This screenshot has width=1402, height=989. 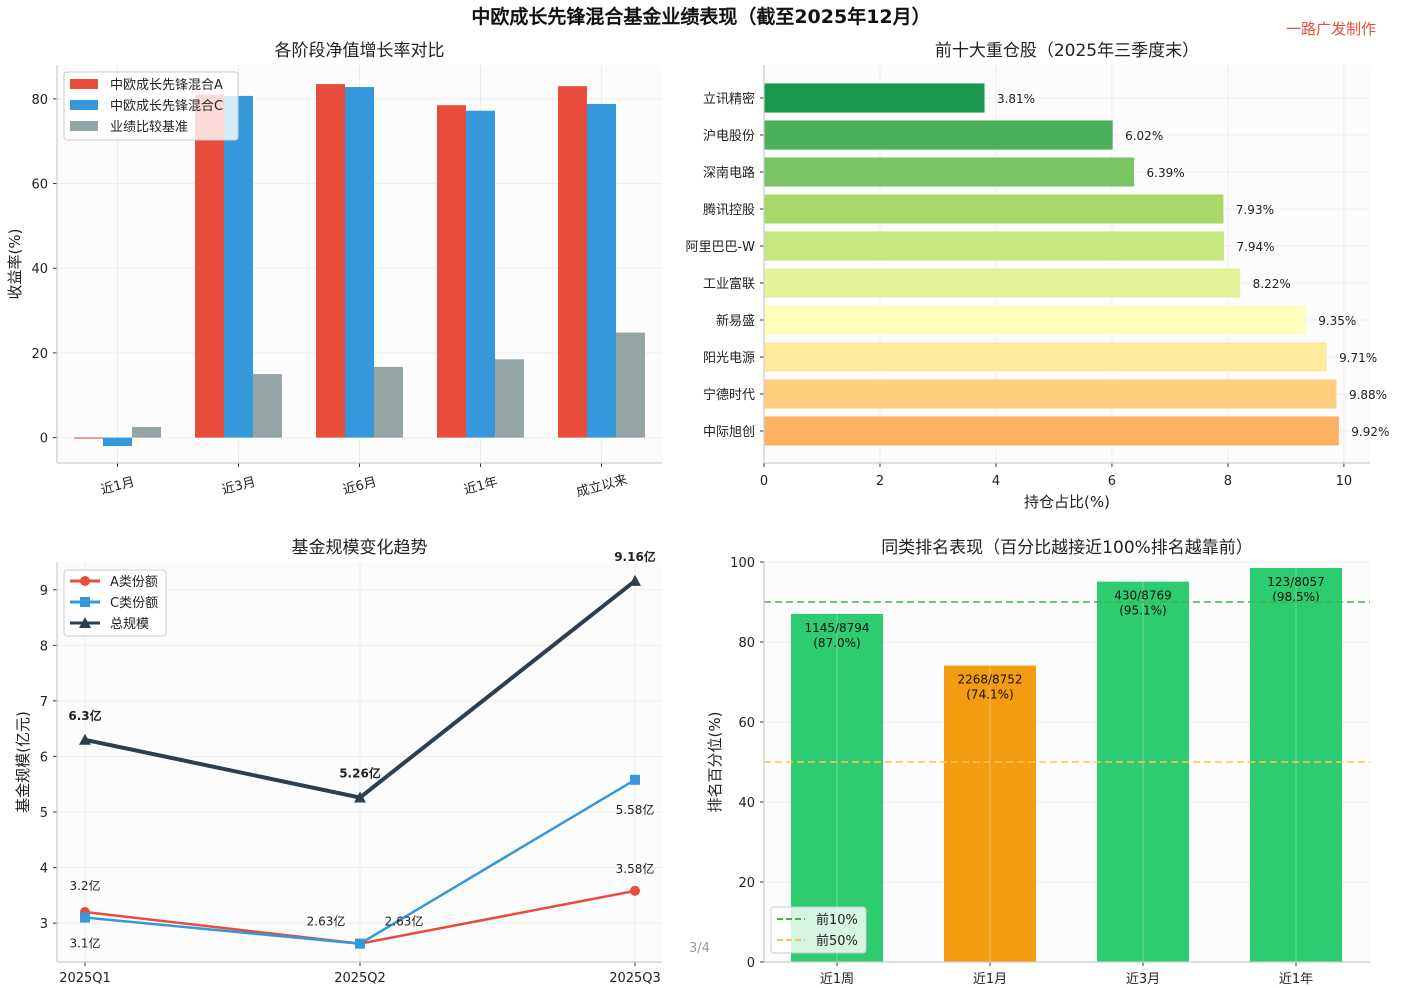 I want to click on holding-name: 深南电路, so click(x=729, y=173).